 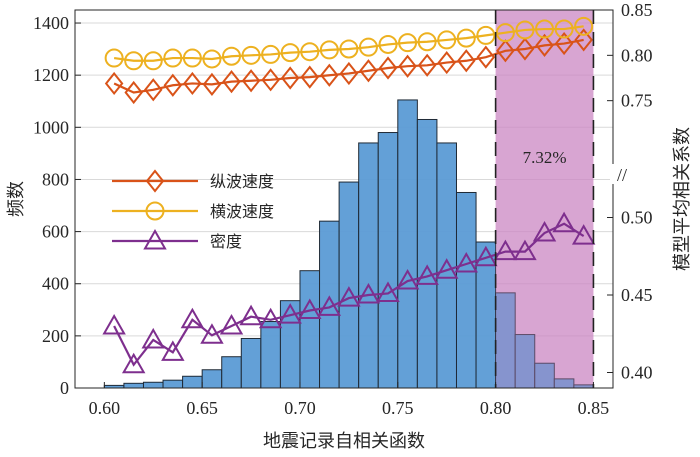 I want to click on right-tick-label: 0.75, so click(x=637, y=101).